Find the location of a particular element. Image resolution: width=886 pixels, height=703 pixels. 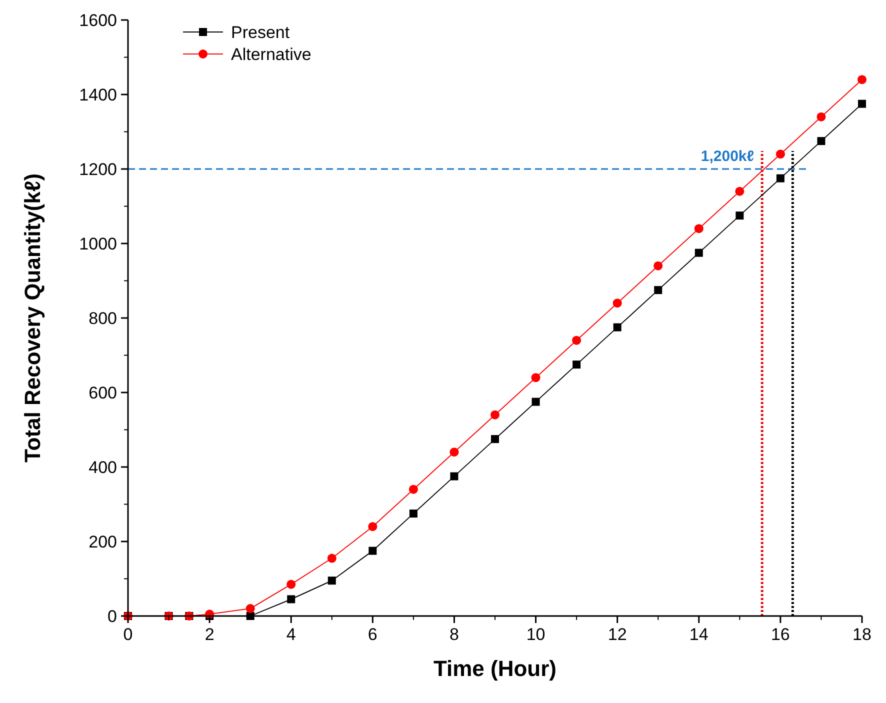

x-tick-label: 4 is located at coordinates (291, 634).